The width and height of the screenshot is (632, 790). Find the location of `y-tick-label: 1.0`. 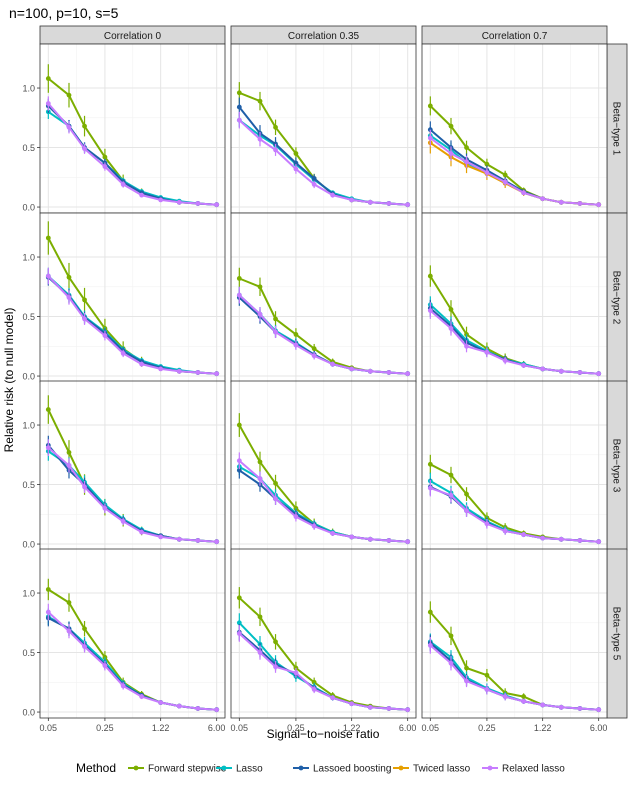

y-tick-label: 1.0 is located at coordinates (28, 594).